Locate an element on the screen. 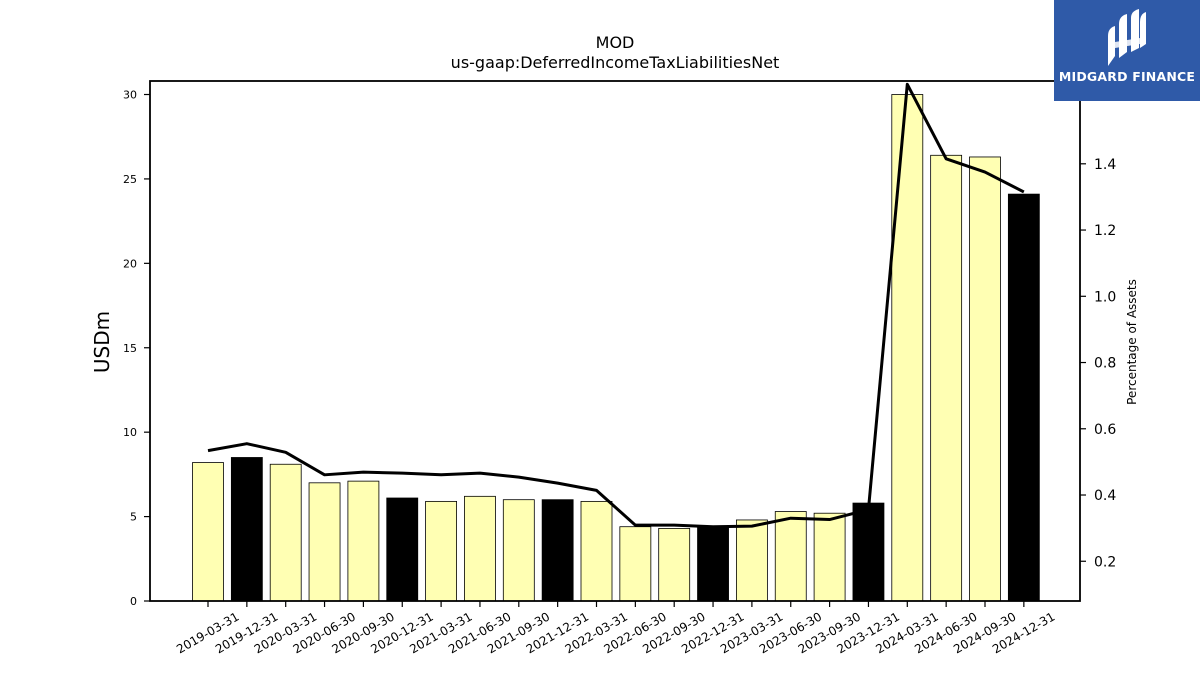 This screenshot has height=675, width=1200. y2-tick-label: 0.4 is located at coordinates (1105, 496).